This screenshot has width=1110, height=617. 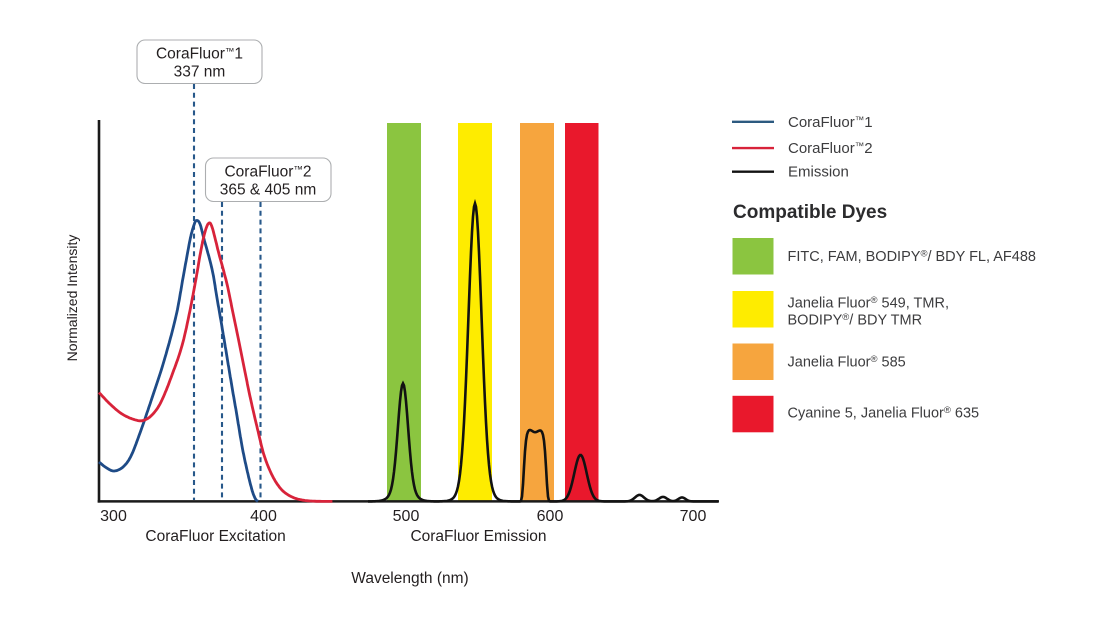 What do you see at coordinates (884, 413) in the screenshot?
I see `svg-text: Cyanine 5, Janelia Fluor®​ 635` at bounding box center [884, 413].